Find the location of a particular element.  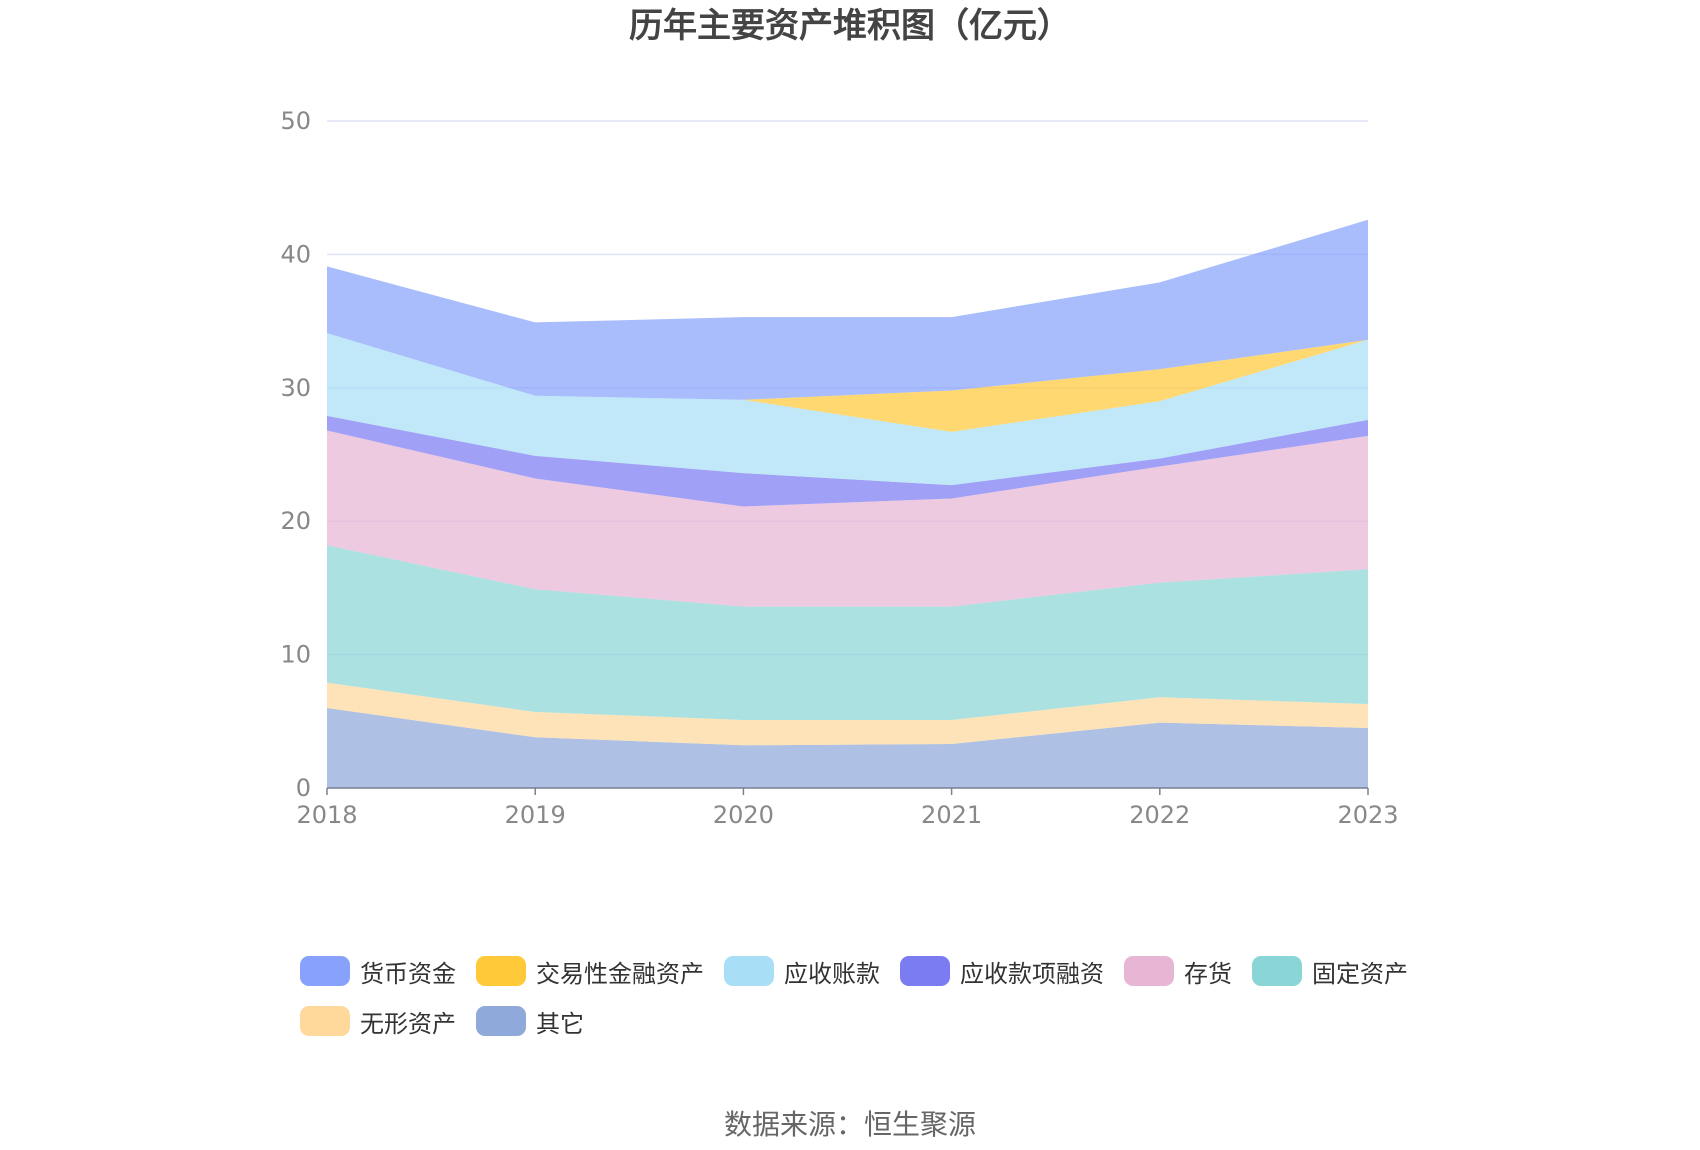

legend-item: 其它 is located at coordinates (530, 1021).